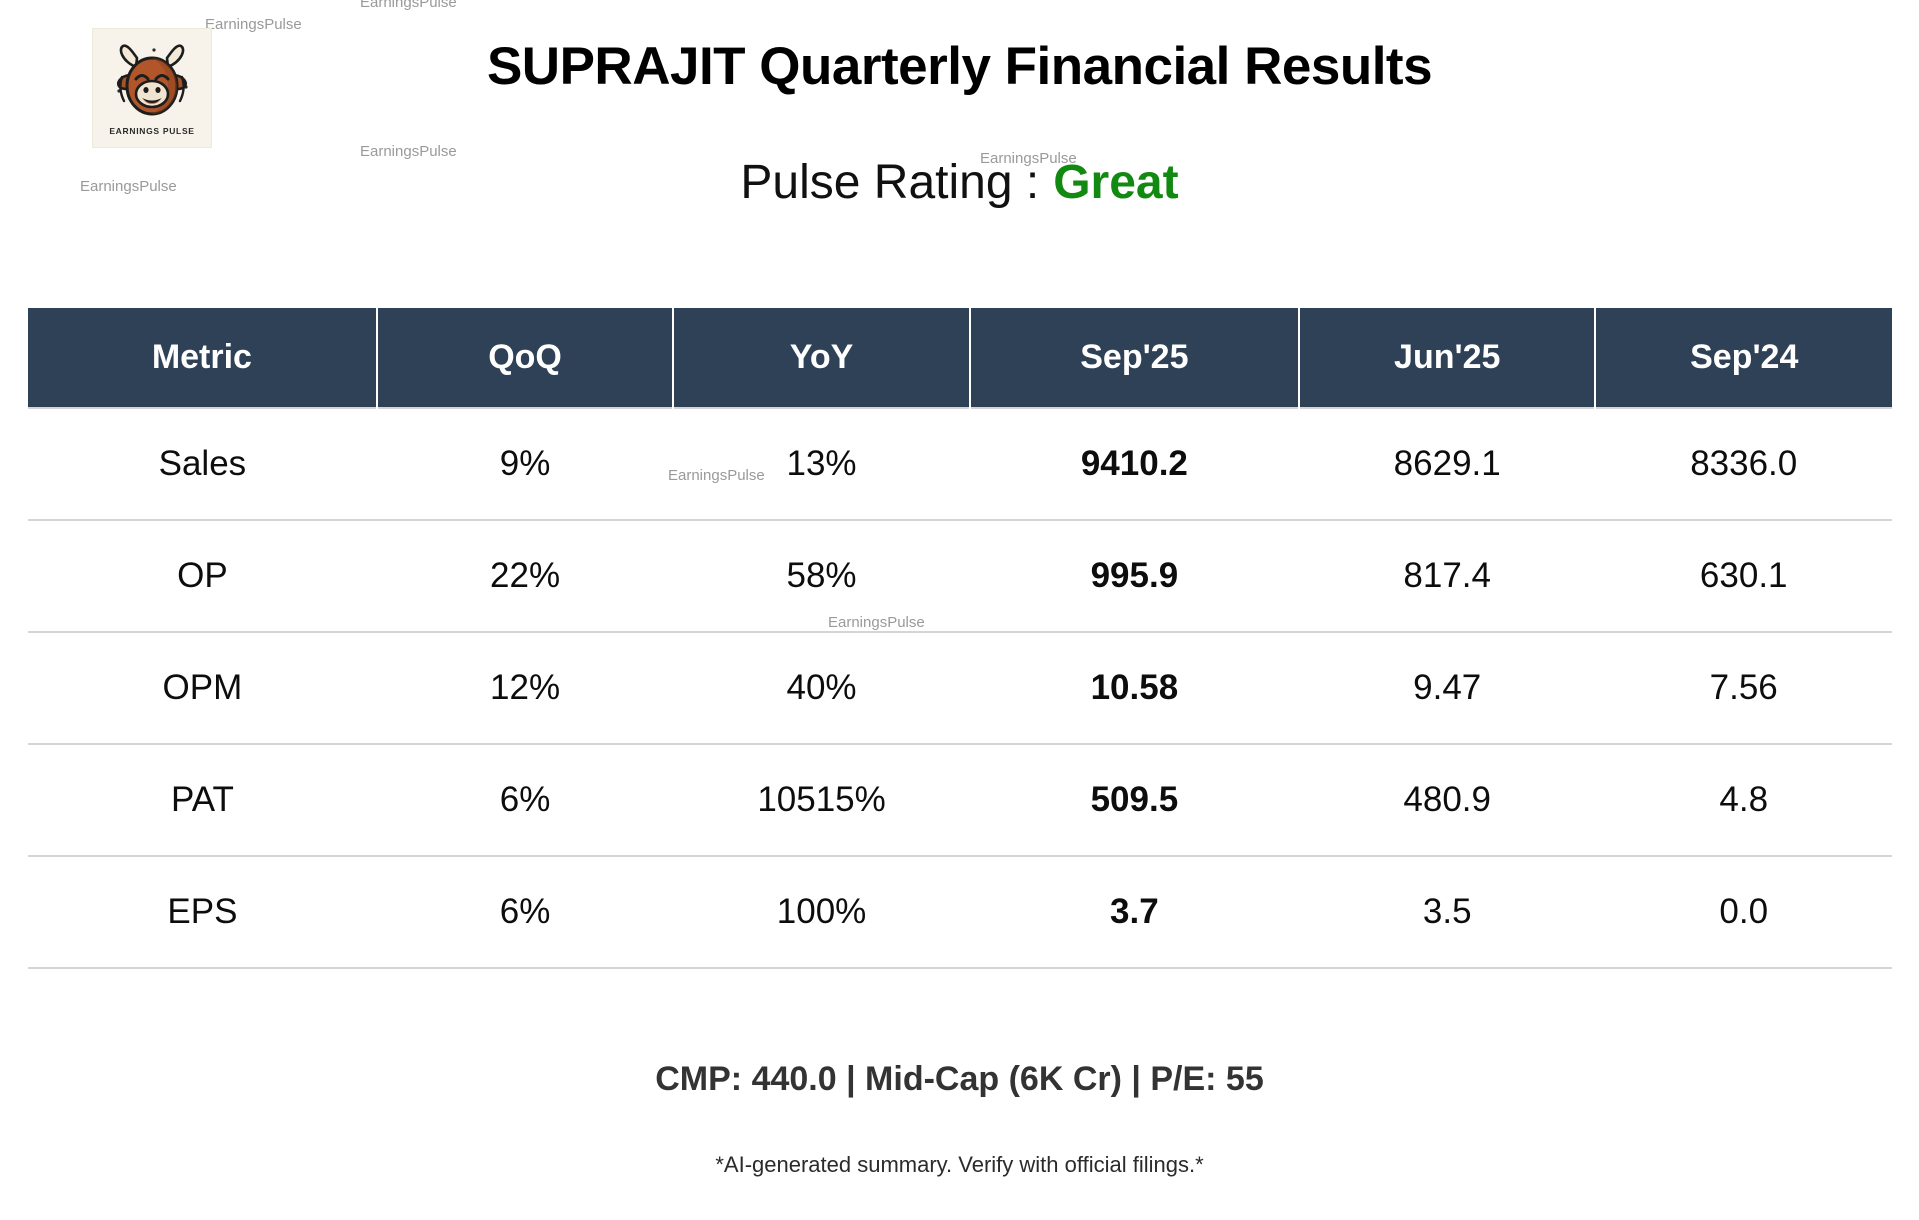  Describe the element at coordinates (959, 66) in the screenshot. I see `page-title: SUPRAJIT Quarterly Financial Results` at that location.